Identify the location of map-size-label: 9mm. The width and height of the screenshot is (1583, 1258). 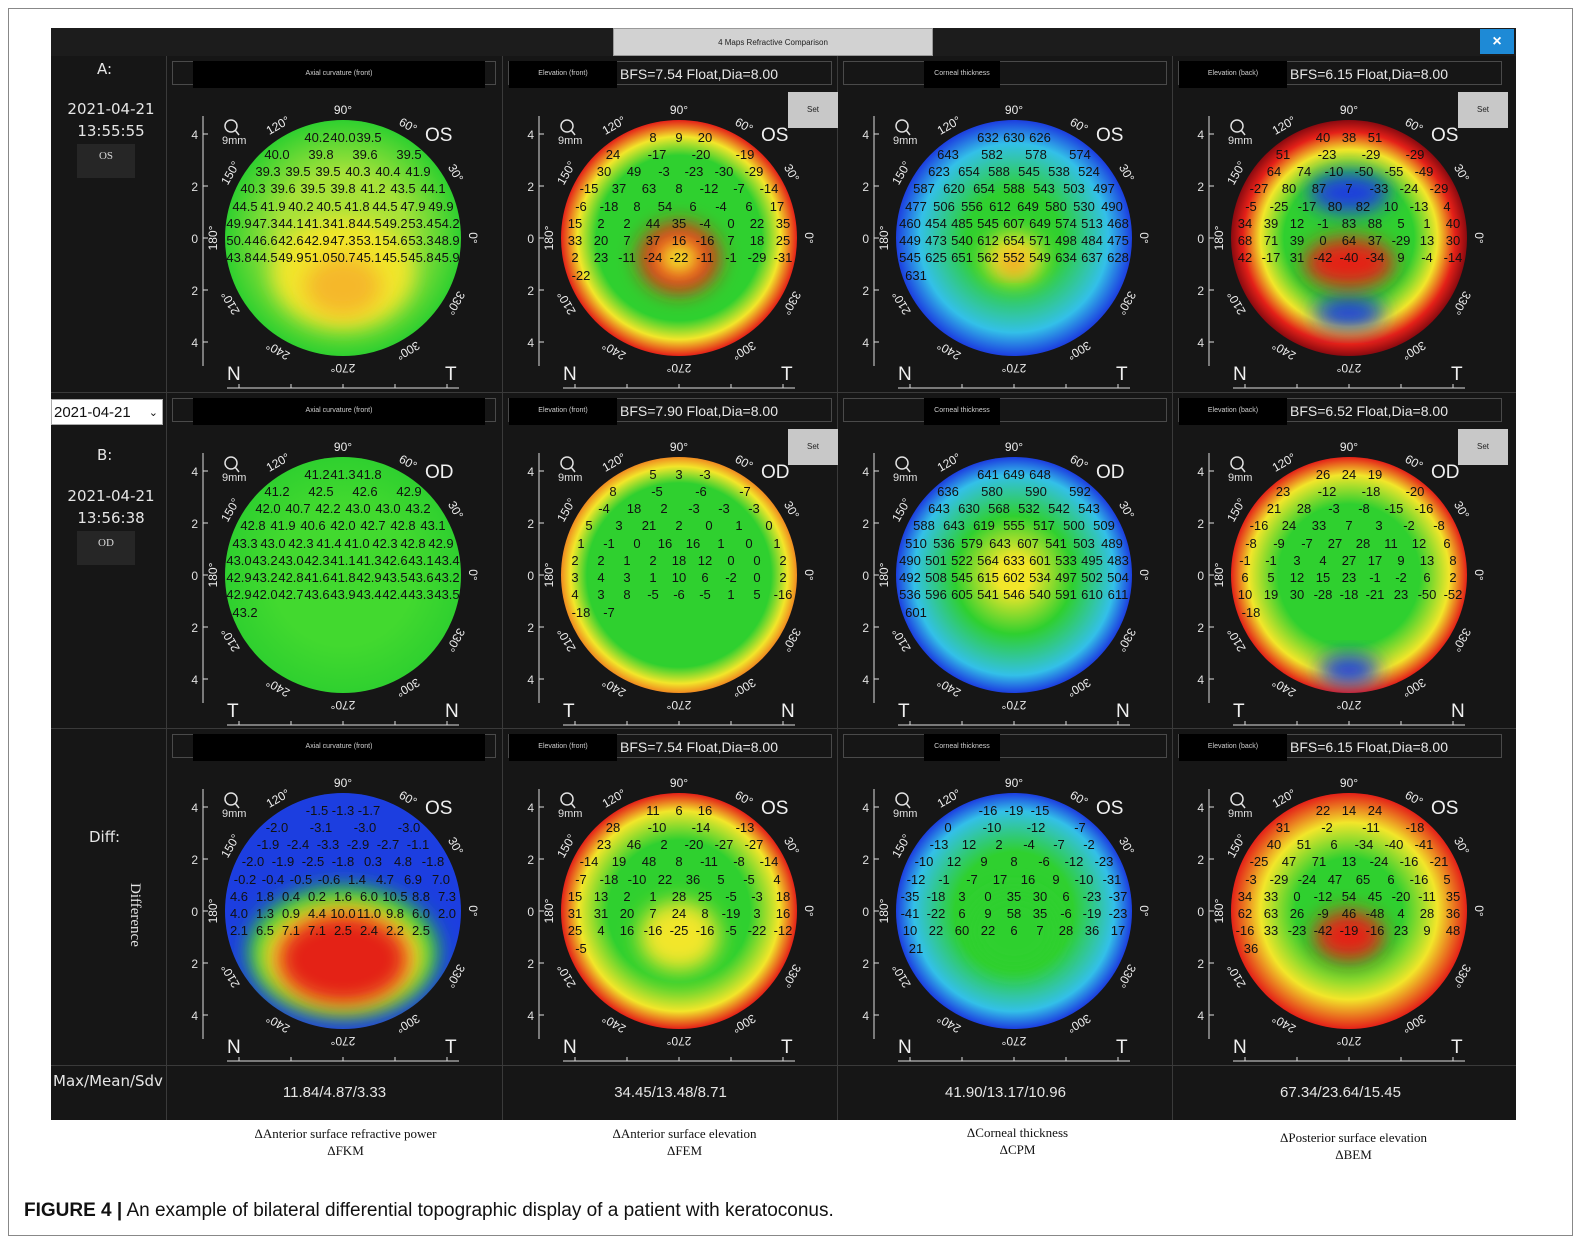
(234, 814).